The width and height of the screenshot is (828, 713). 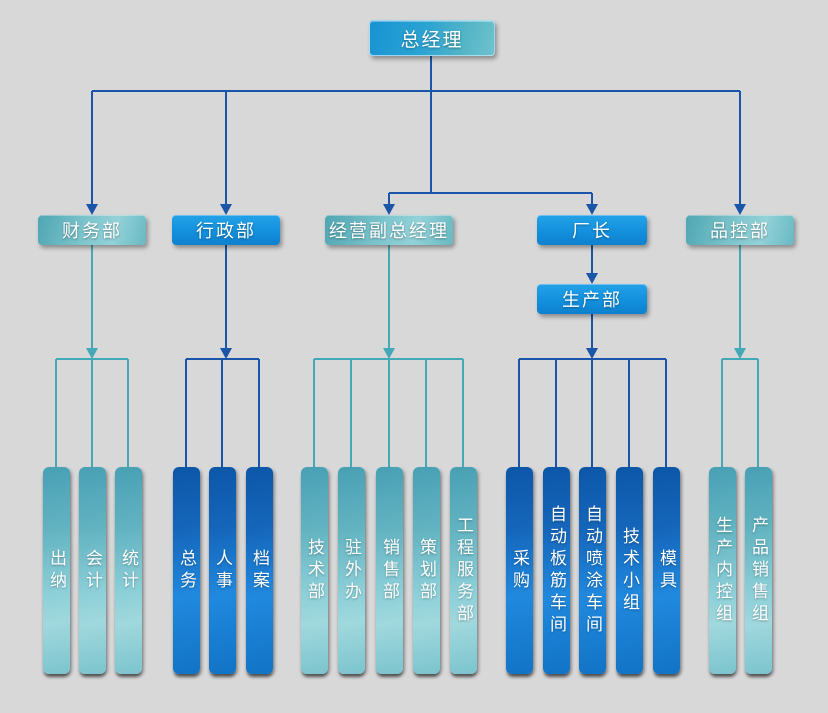 I want to click on leaf-label: 出纳, so click(x=56, y=570).